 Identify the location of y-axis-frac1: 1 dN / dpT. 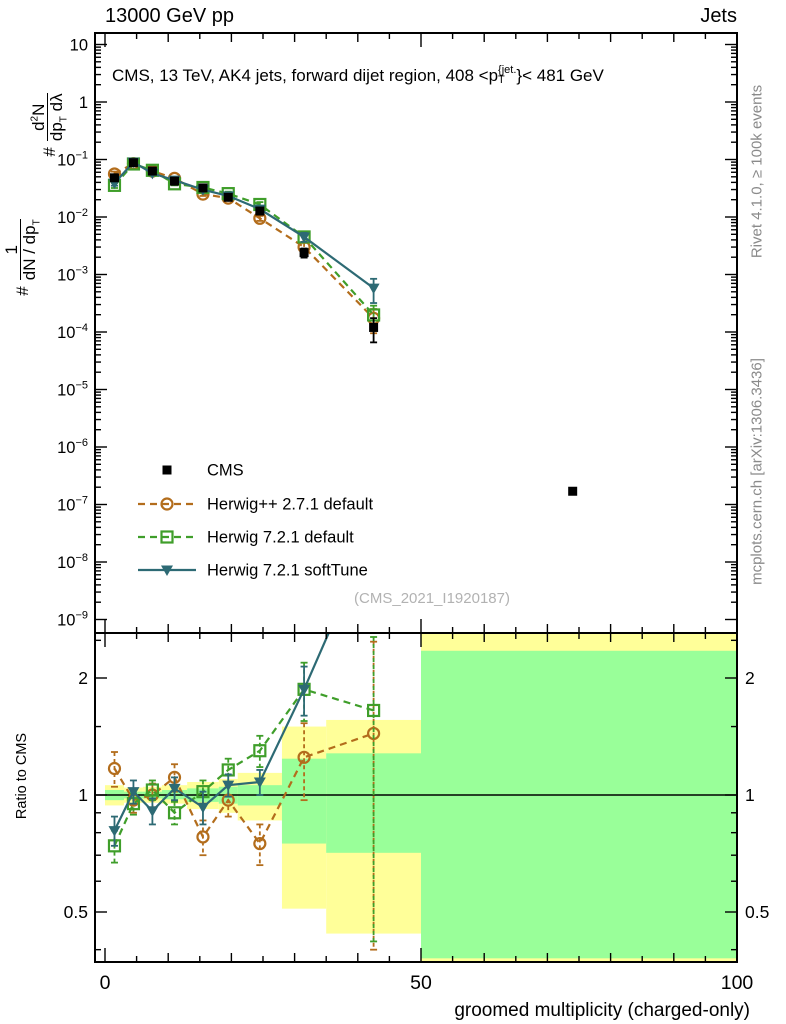
(22, 250).